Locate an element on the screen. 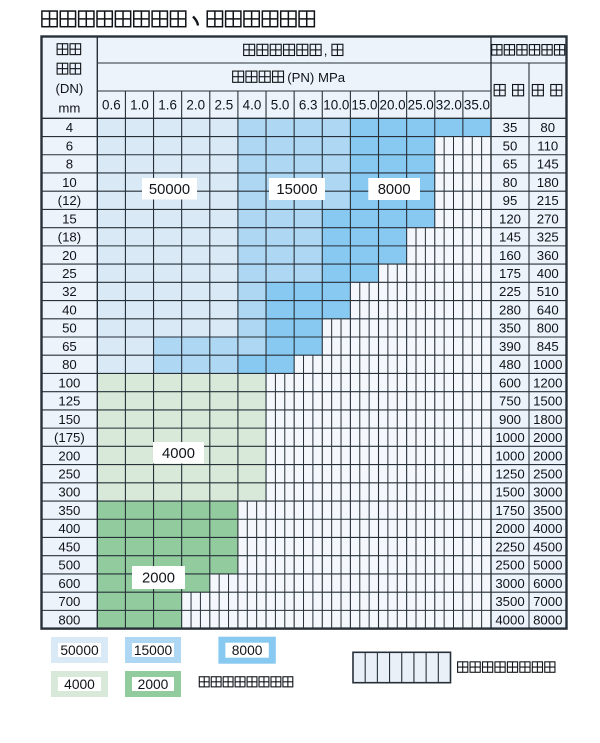 The image size is (600, 743). svg-text: 8 is located at coordinates (69, 164).